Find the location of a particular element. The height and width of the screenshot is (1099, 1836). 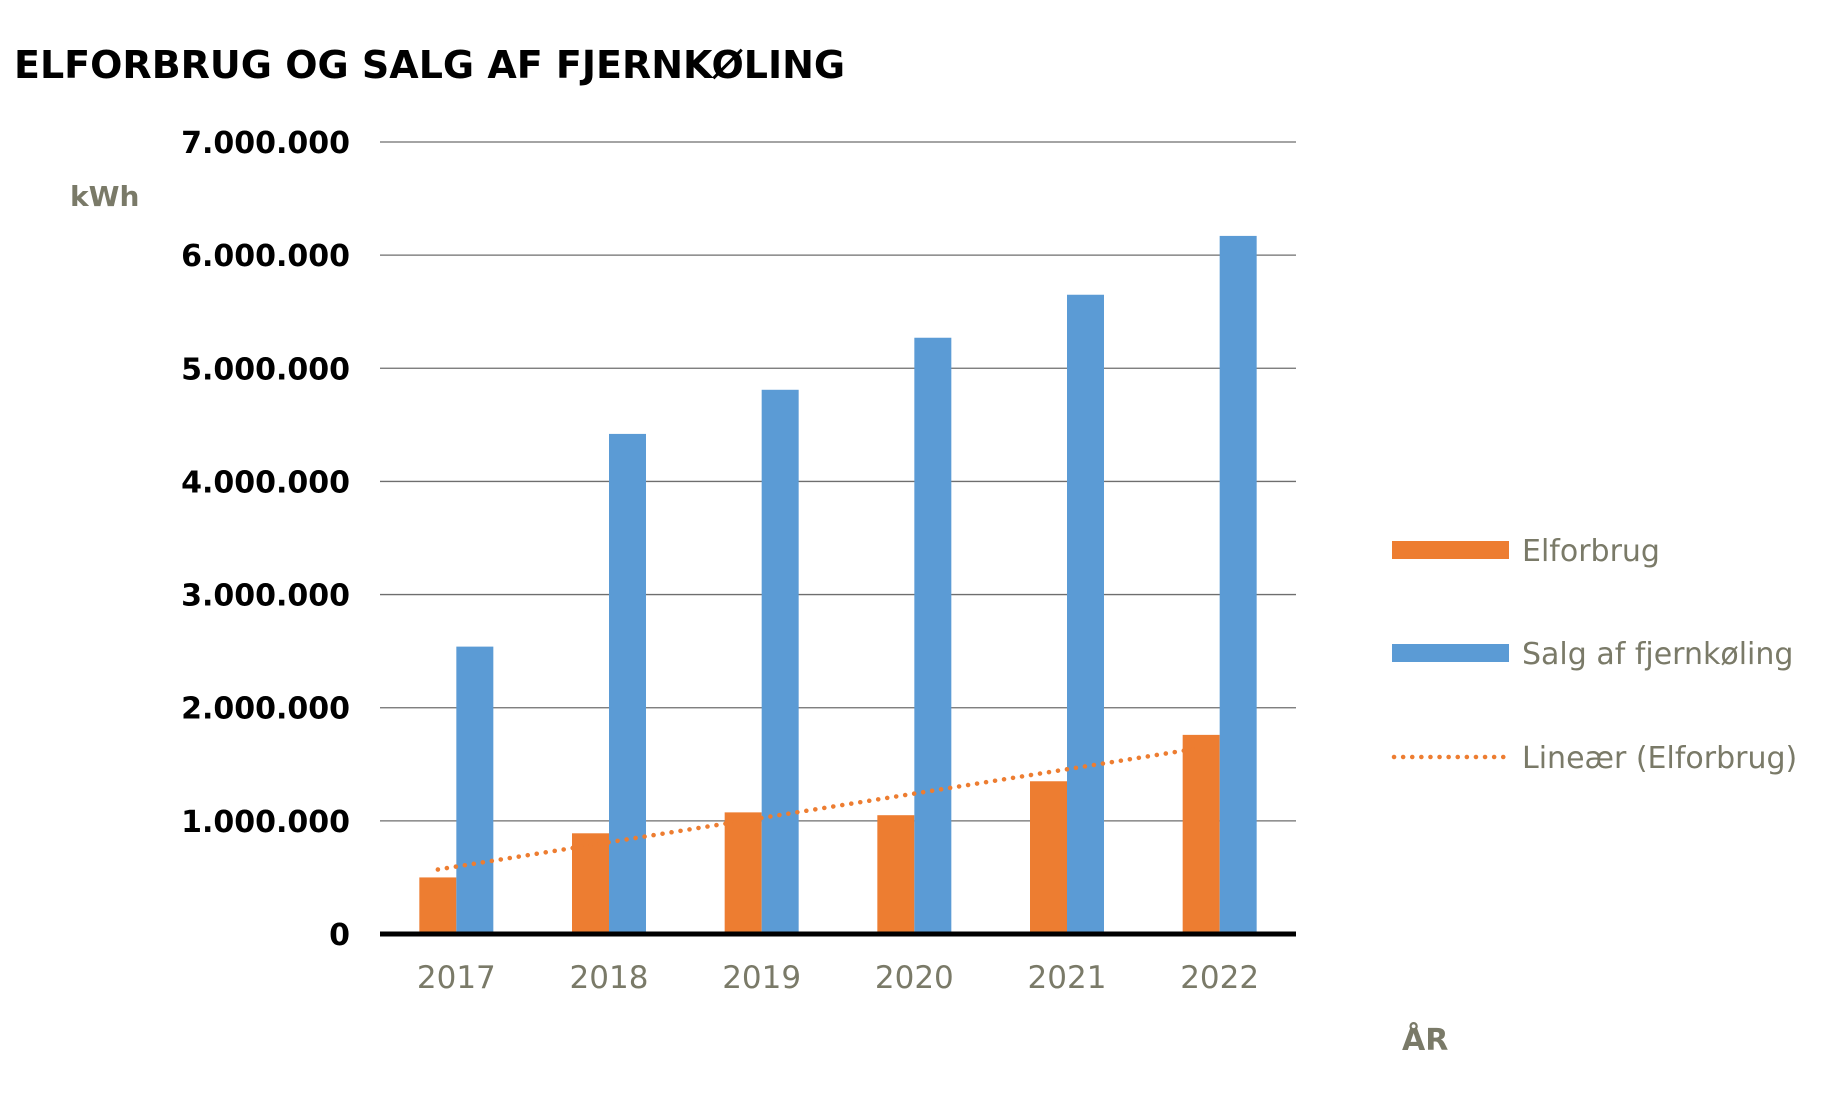

bar-salg-2022 is located at coordinates (1238, 584).